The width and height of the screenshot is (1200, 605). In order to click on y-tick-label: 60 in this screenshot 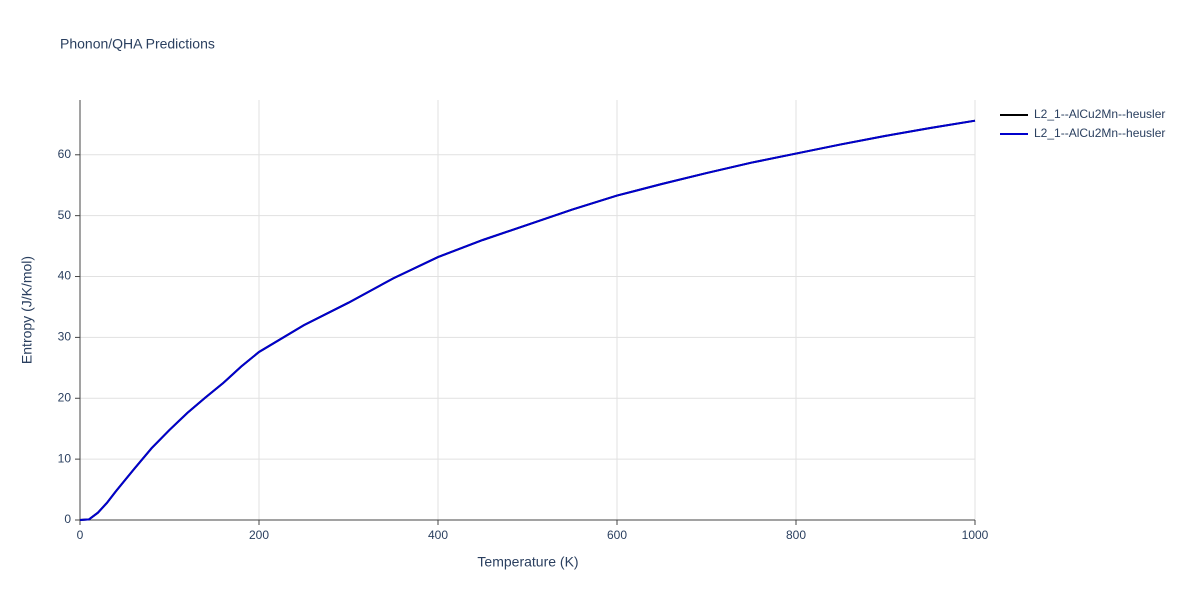, I will do `click(65, 154)`.